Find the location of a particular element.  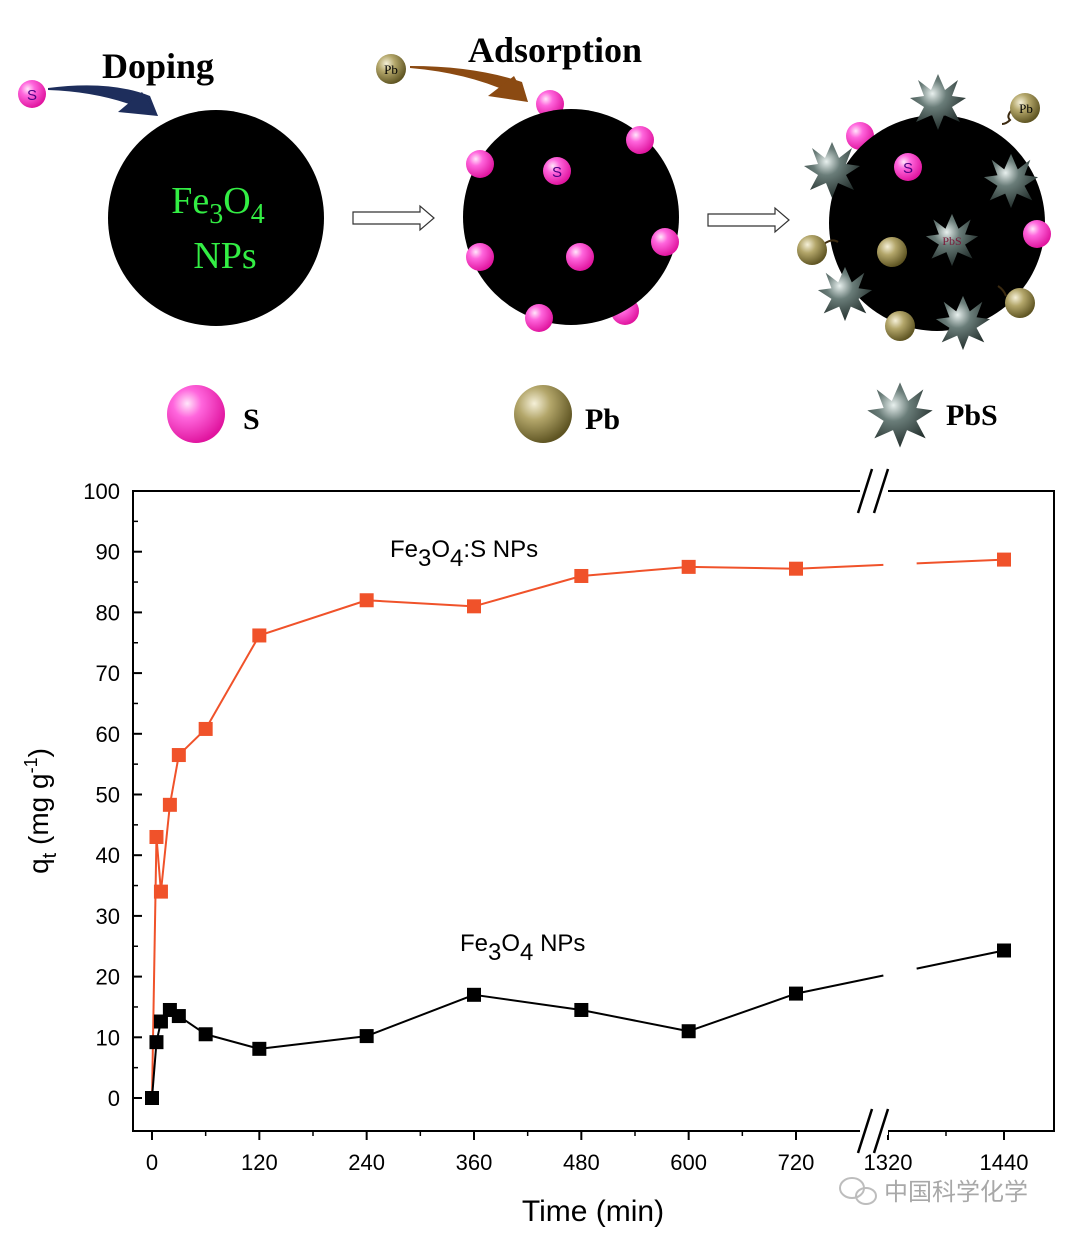

legend-pbs-swatch is located at coordinates (900, 415).